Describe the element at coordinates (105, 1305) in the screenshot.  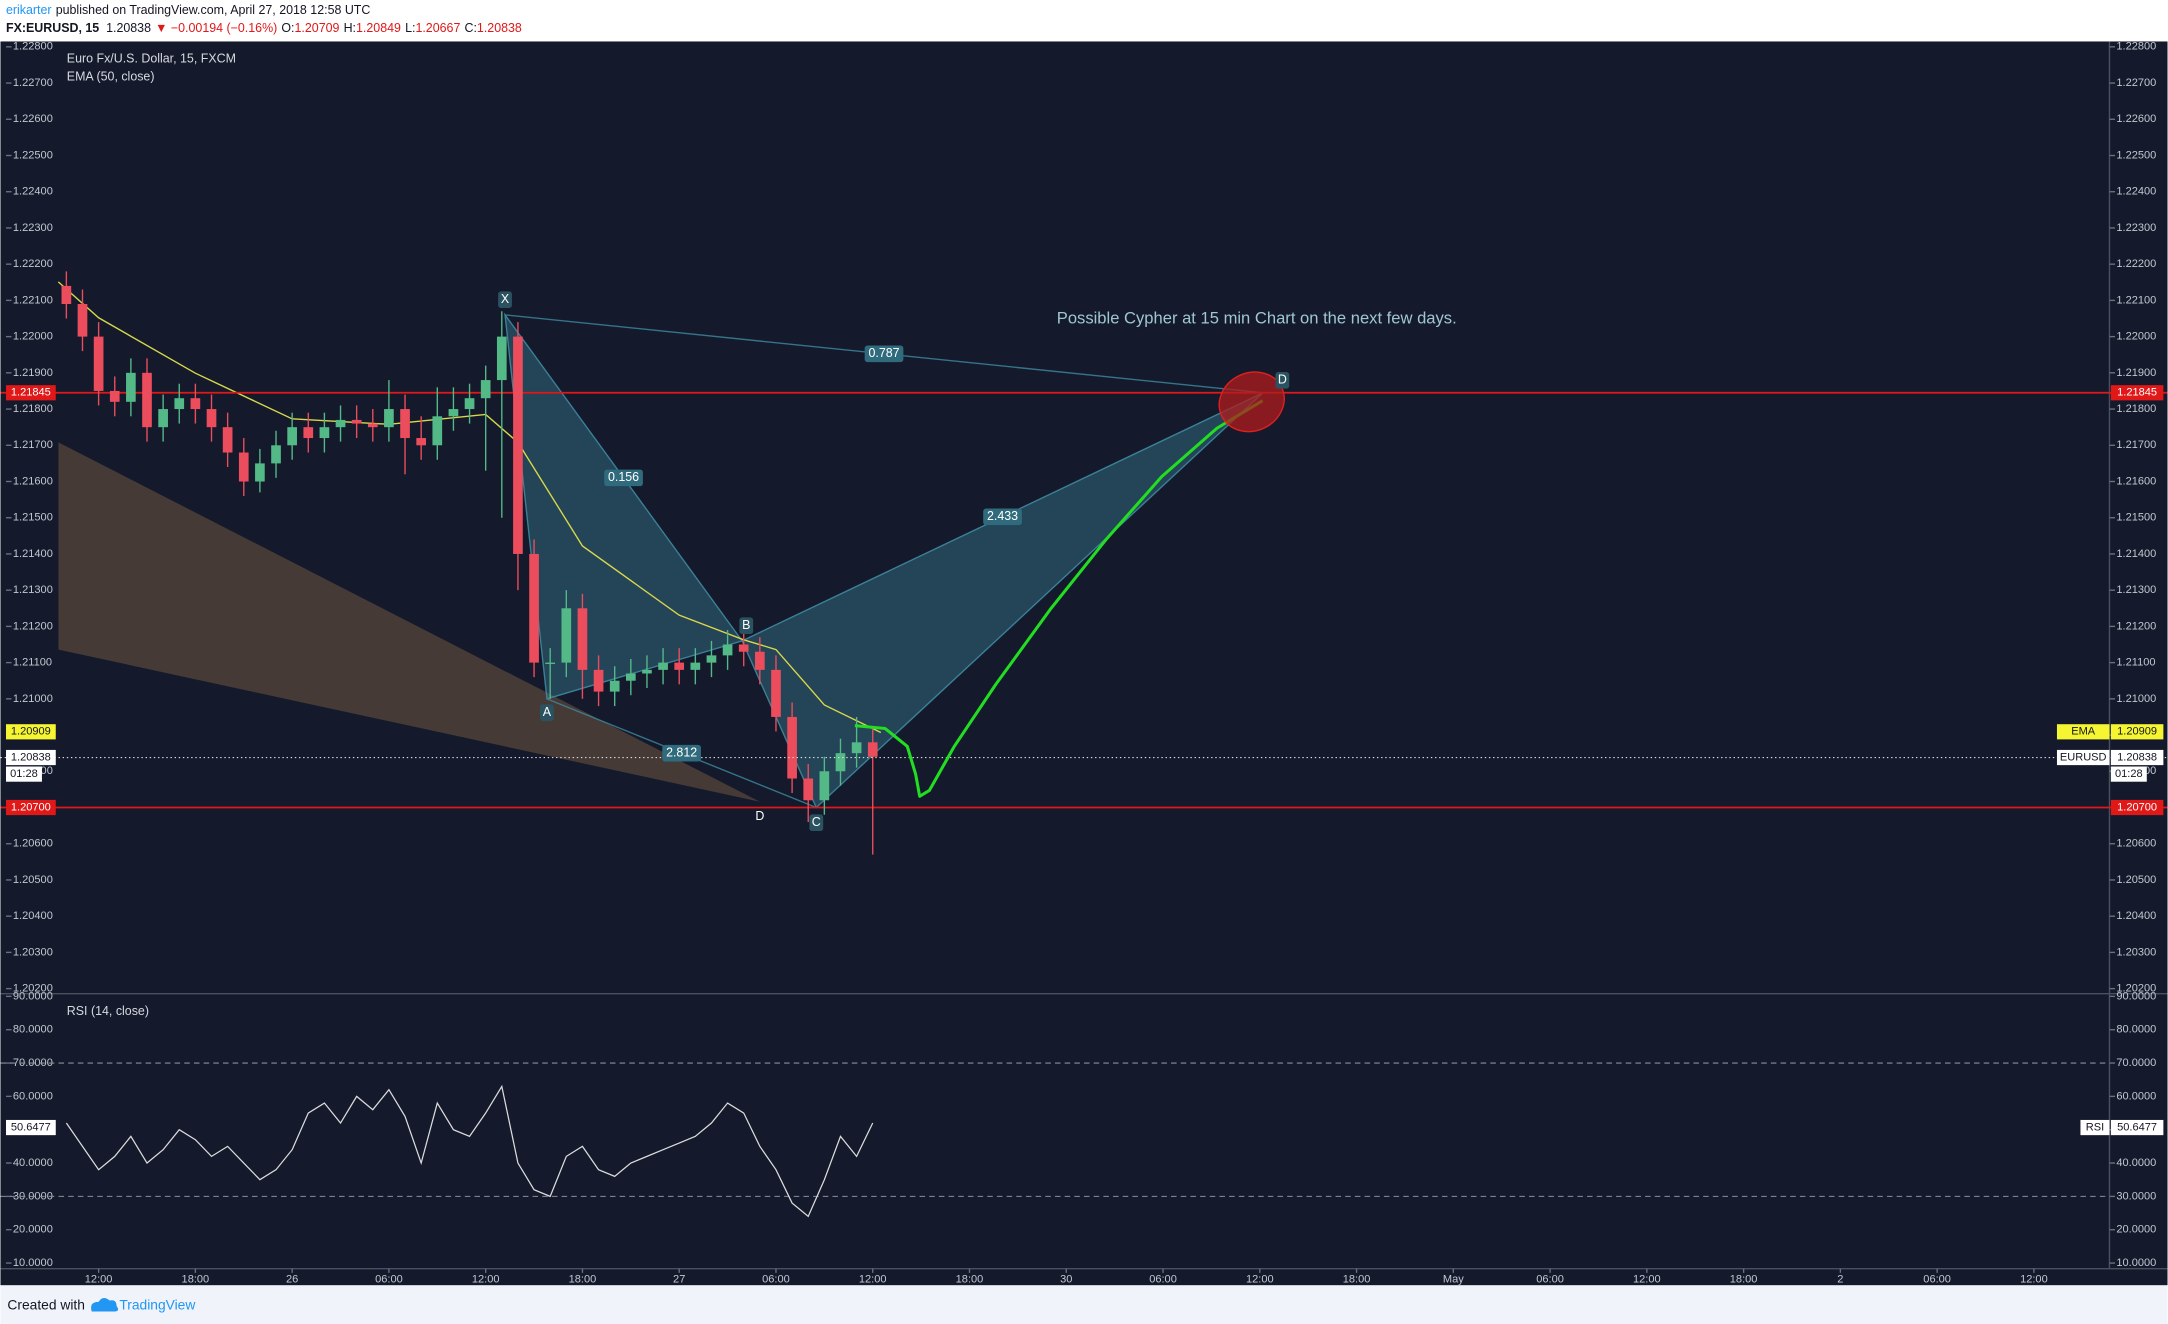
I see `brand-logo` at that location.